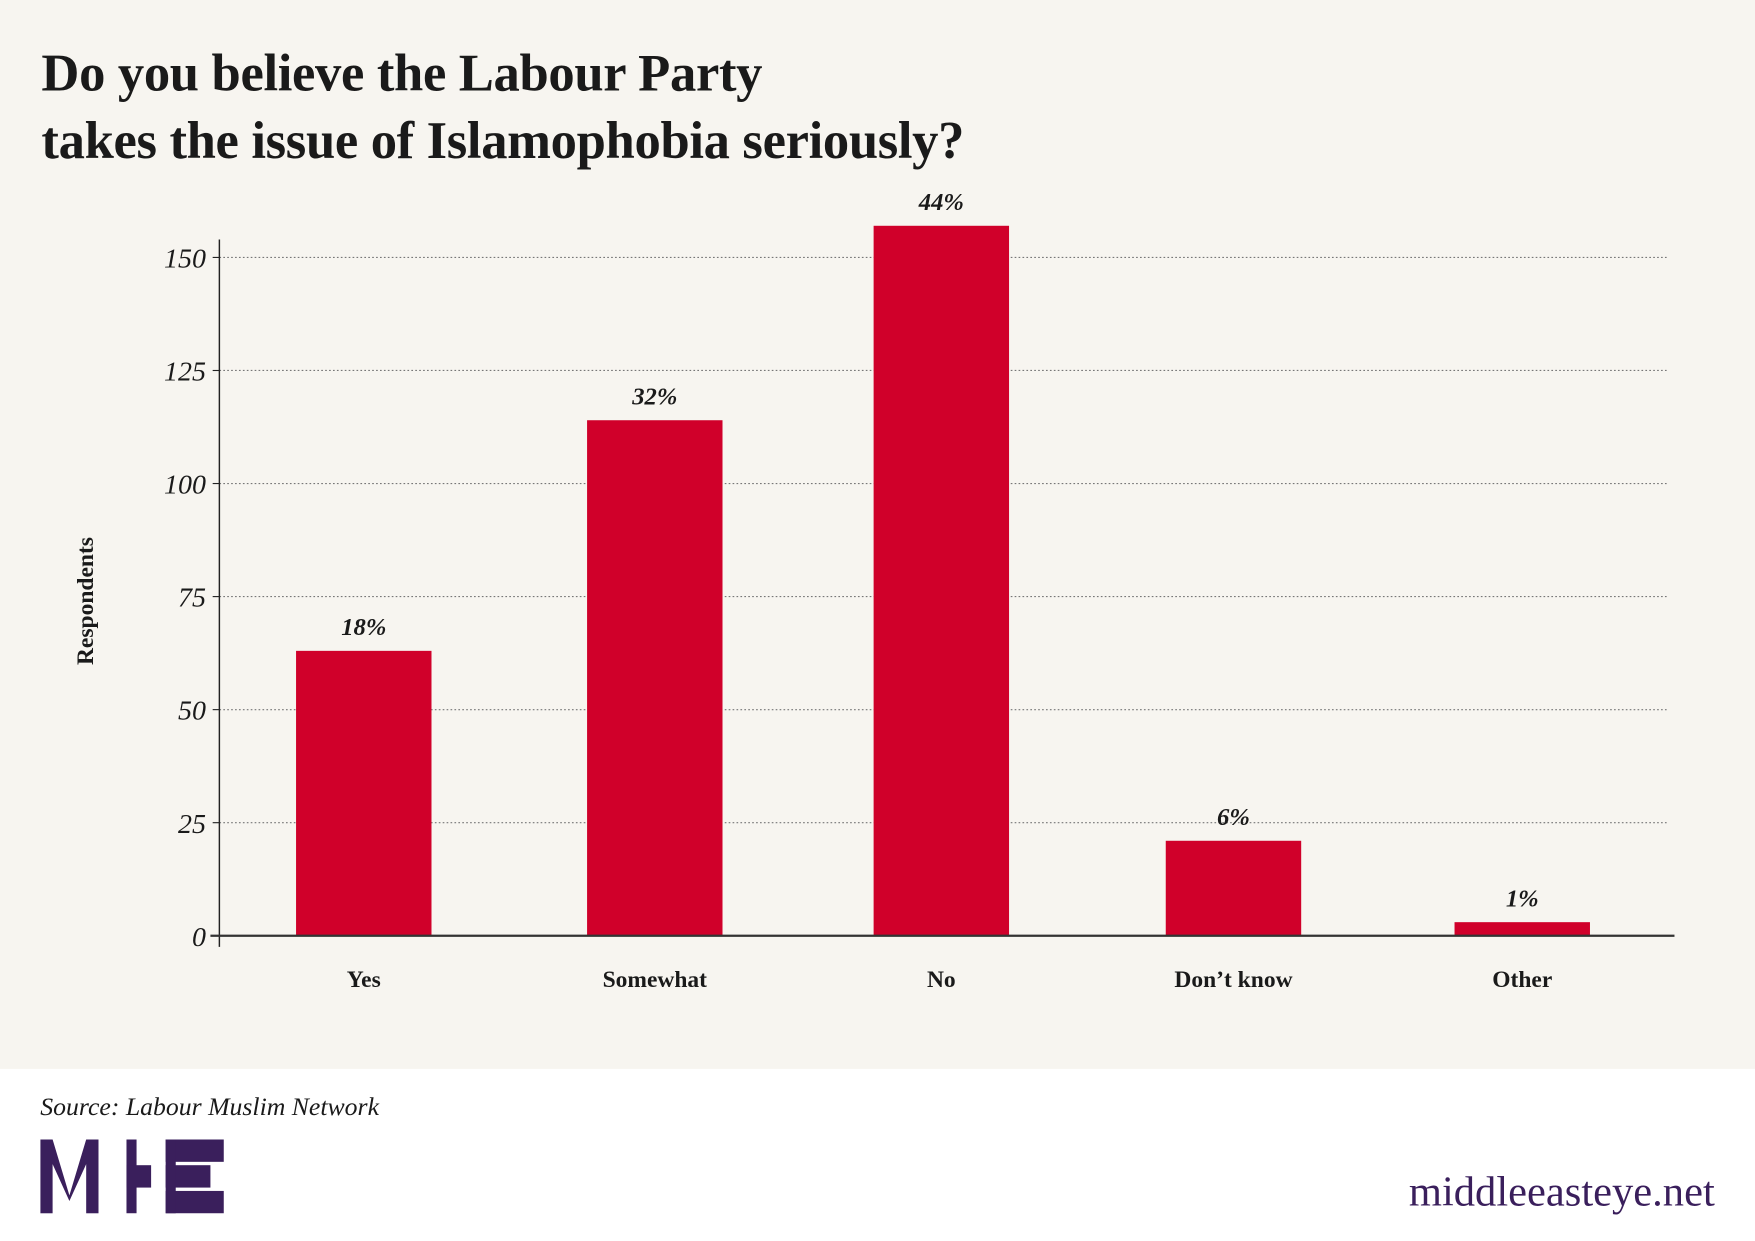 This screenshot has width=1755, height=1241. Describe the element at coordinates (199, 937) in the screenshot. I see `y-tick-label: 0` at that location.